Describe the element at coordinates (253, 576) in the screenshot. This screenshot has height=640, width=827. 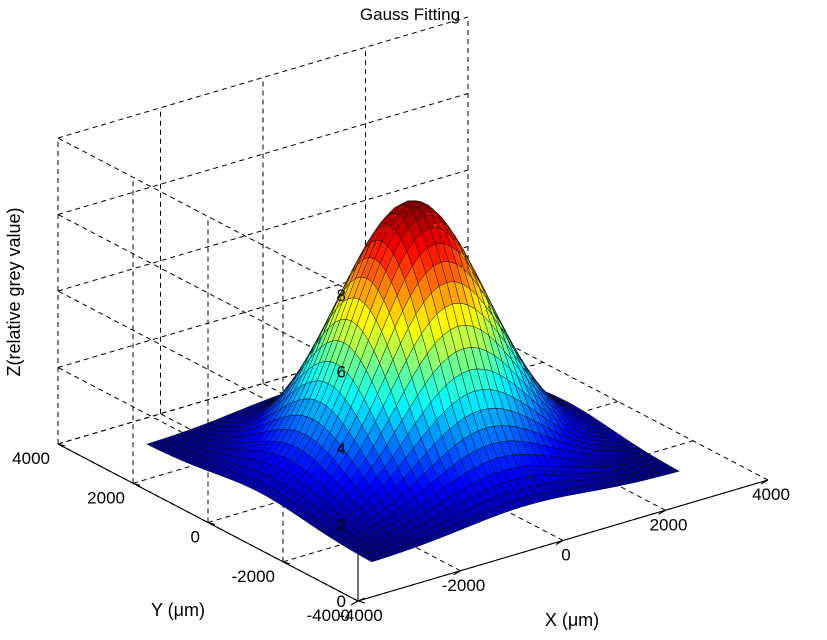
I see `y-tick-label: -2000` at that location.